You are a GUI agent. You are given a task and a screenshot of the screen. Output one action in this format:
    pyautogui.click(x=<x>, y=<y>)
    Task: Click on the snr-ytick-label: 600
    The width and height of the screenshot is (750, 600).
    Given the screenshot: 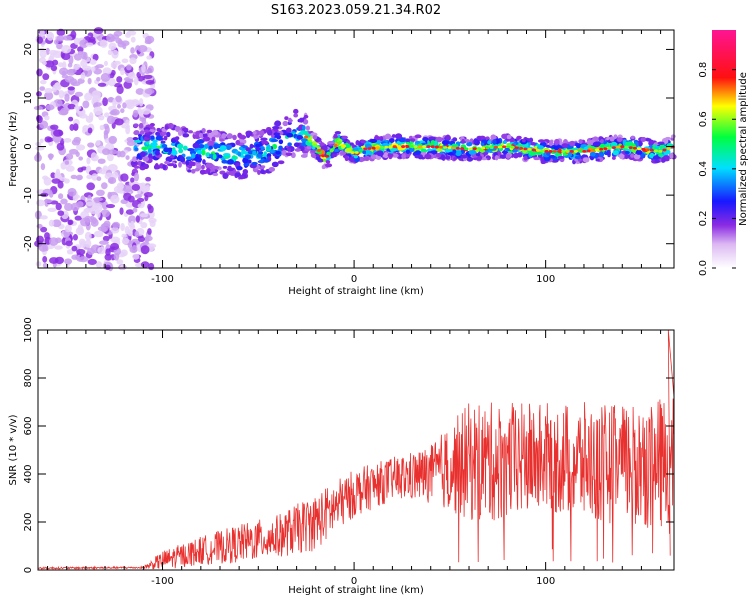 What is the action you would take?
    pyautogui.click(x=28, y=425)
    